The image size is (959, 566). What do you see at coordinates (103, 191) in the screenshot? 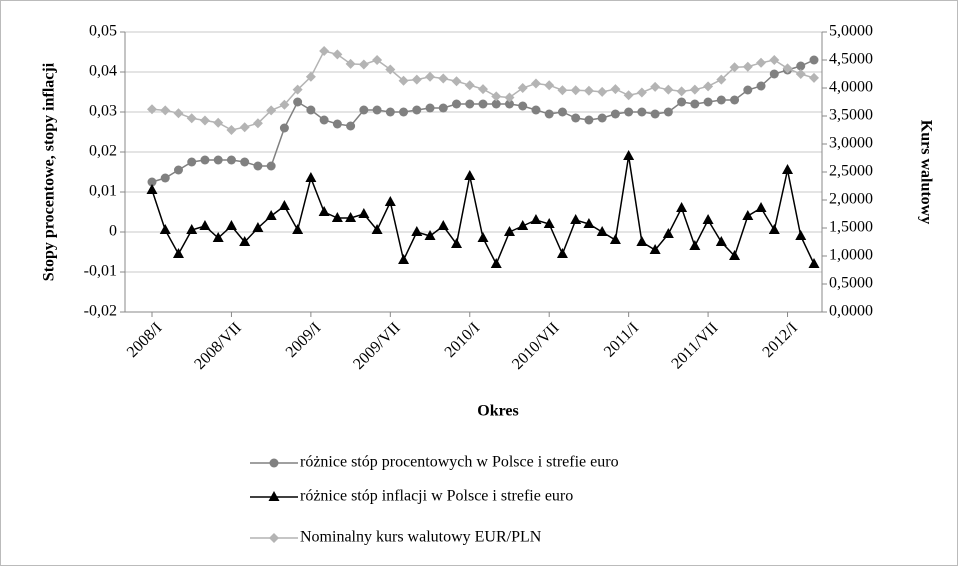
I see `y-tick-label: 0,01` at bounding box center [103, 191].